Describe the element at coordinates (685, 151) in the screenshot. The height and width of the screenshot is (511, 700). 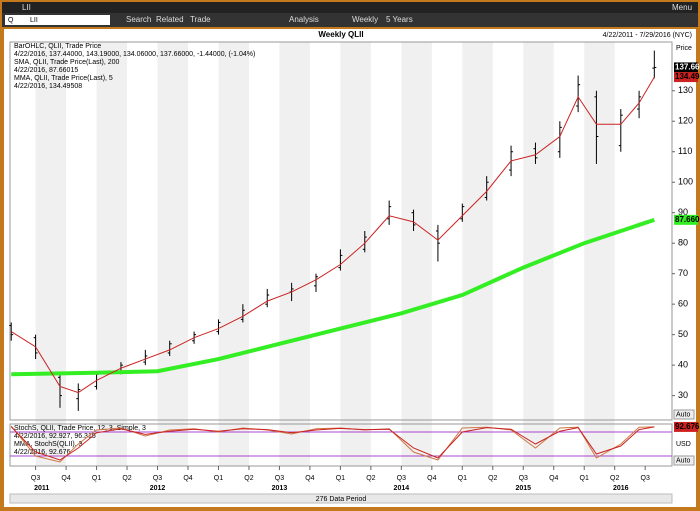
I see `y-tick-label: 110` at that location.